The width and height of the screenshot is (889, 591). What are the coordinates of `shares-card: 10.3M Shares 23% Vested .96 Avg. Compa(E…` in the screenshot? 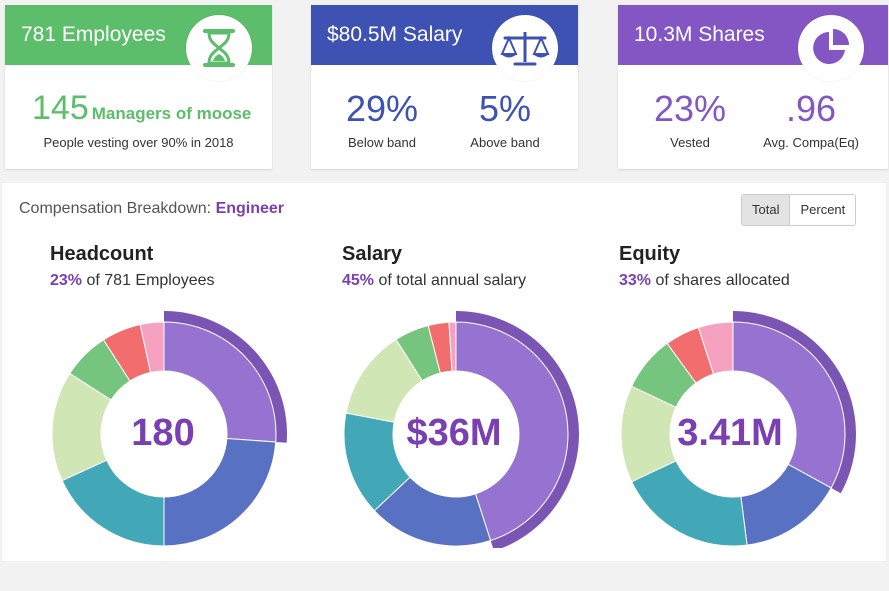 It's located at (753, 87).